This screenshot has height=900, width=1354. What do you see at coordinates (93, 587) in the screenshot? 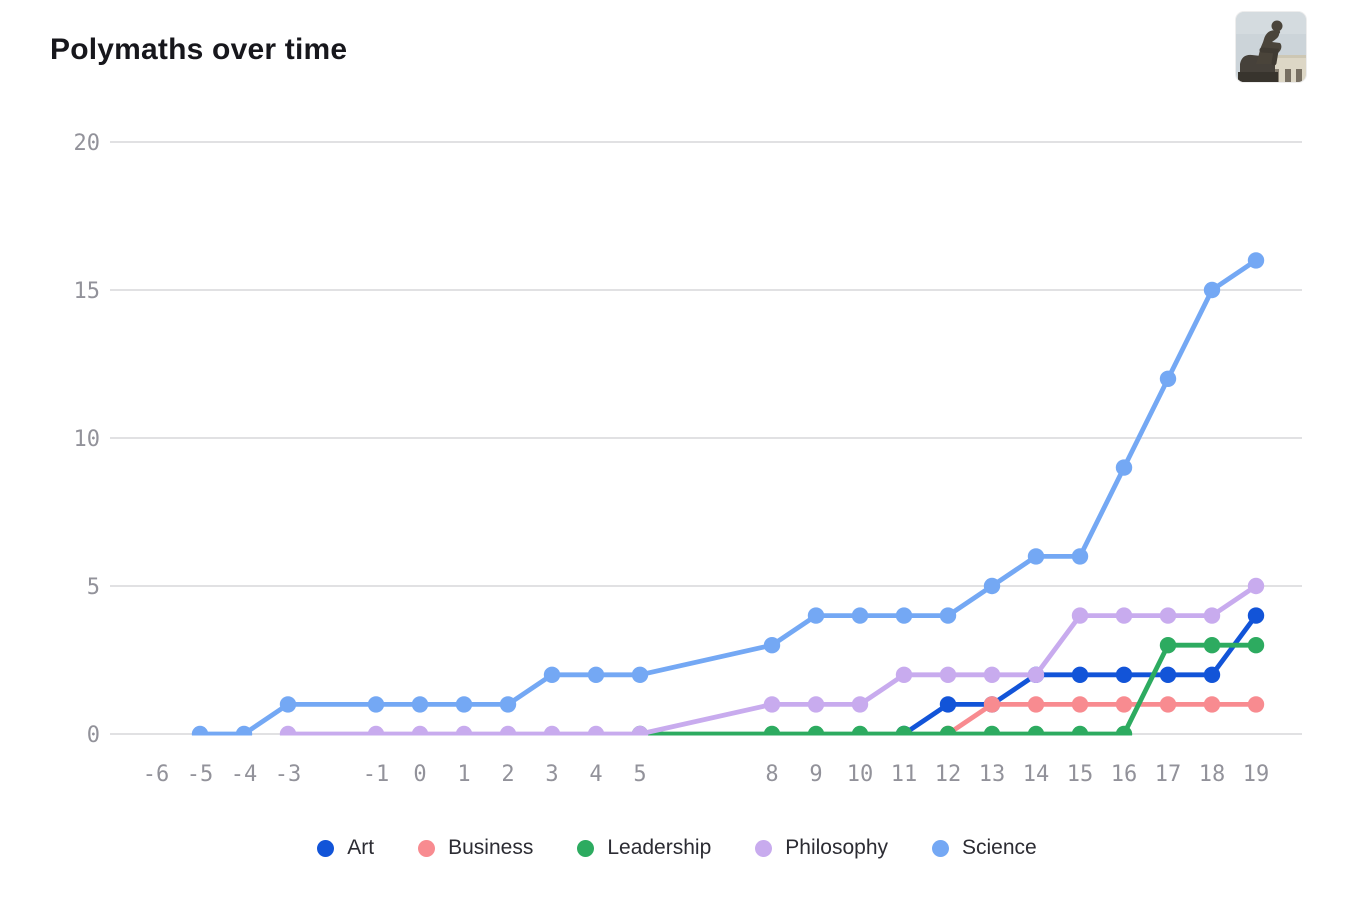
I see `y-tick-label: 5` at bounding box center [93, 587].